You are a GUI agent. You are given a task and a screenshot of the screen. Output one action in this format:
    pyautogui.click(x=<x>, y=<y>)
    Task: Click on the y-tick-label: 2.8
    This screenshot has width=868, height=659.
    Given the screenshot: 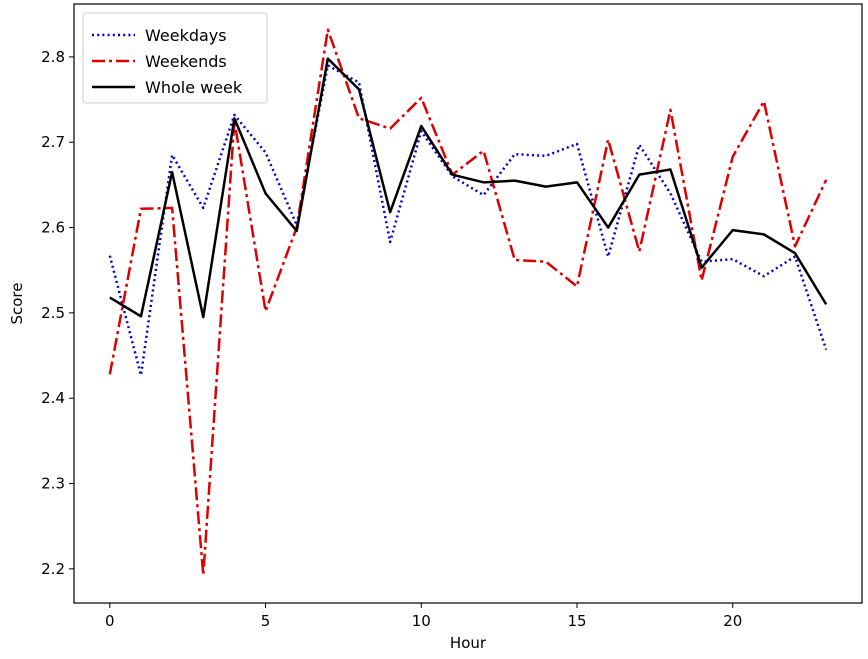 What is the action you would take?
    pyautogui.click(x=53, y=57)
    